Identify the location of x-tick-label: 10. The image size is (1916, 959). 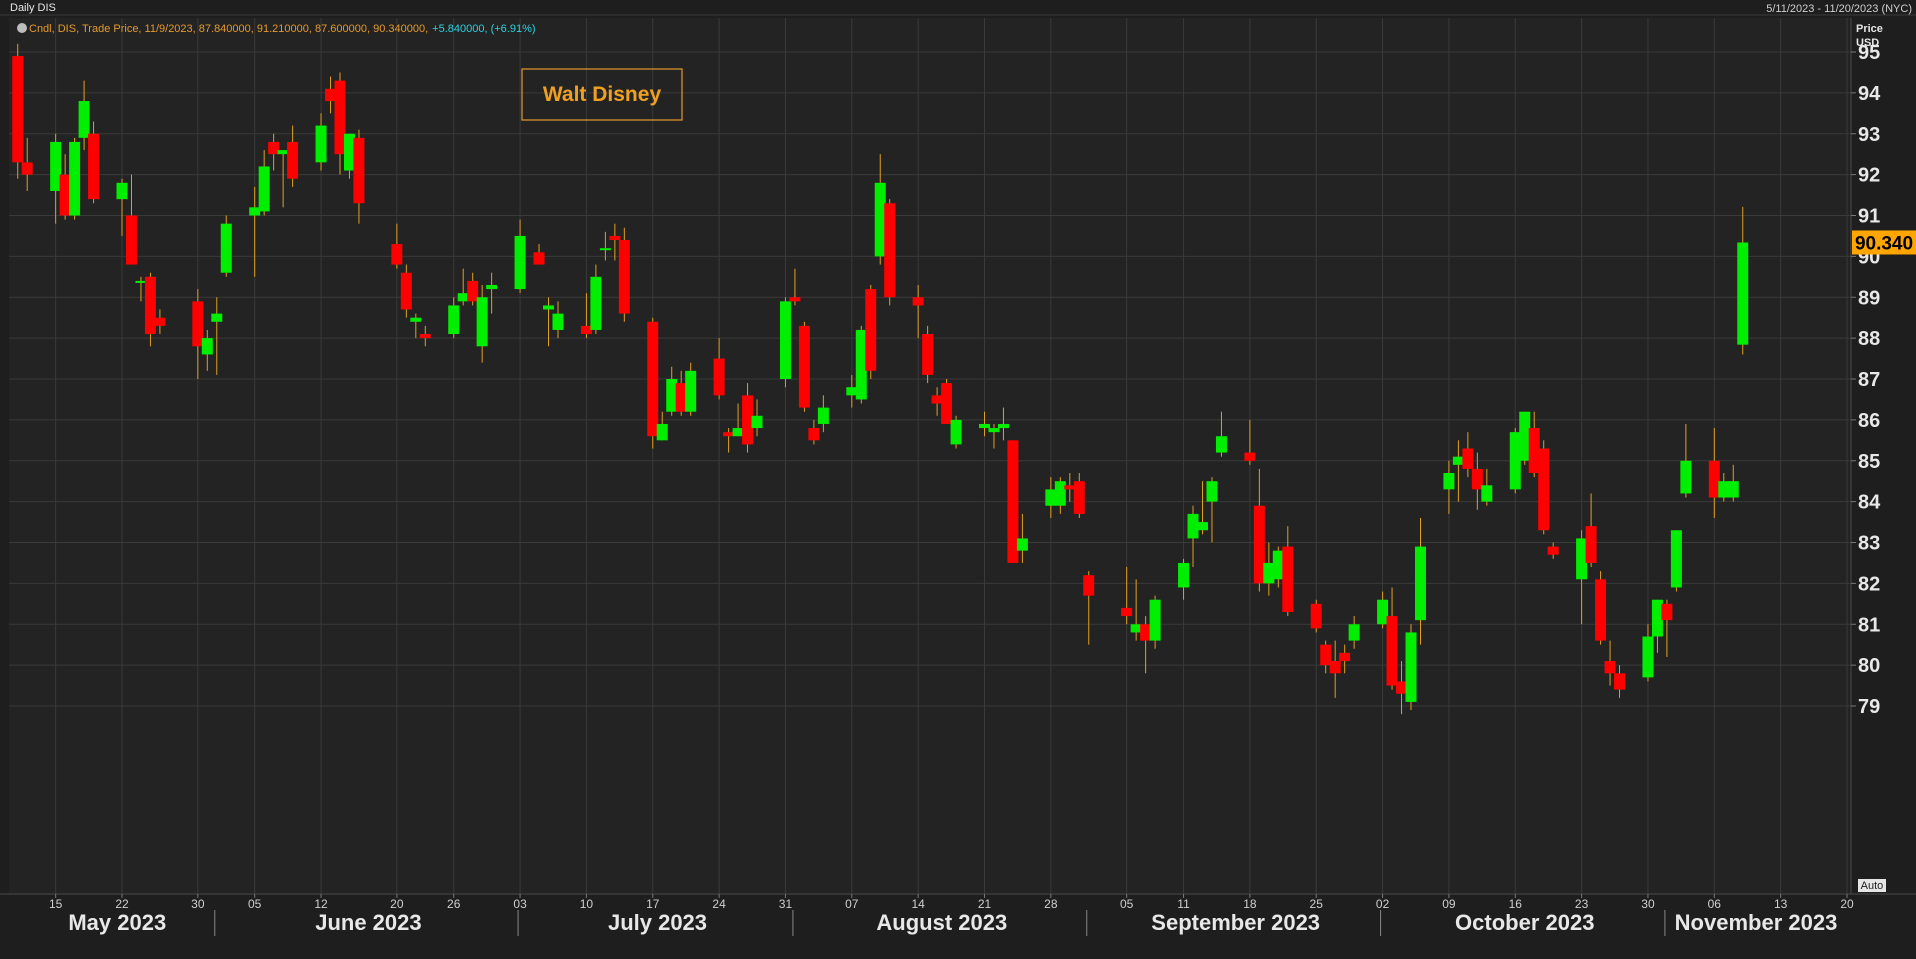
(587, 904).